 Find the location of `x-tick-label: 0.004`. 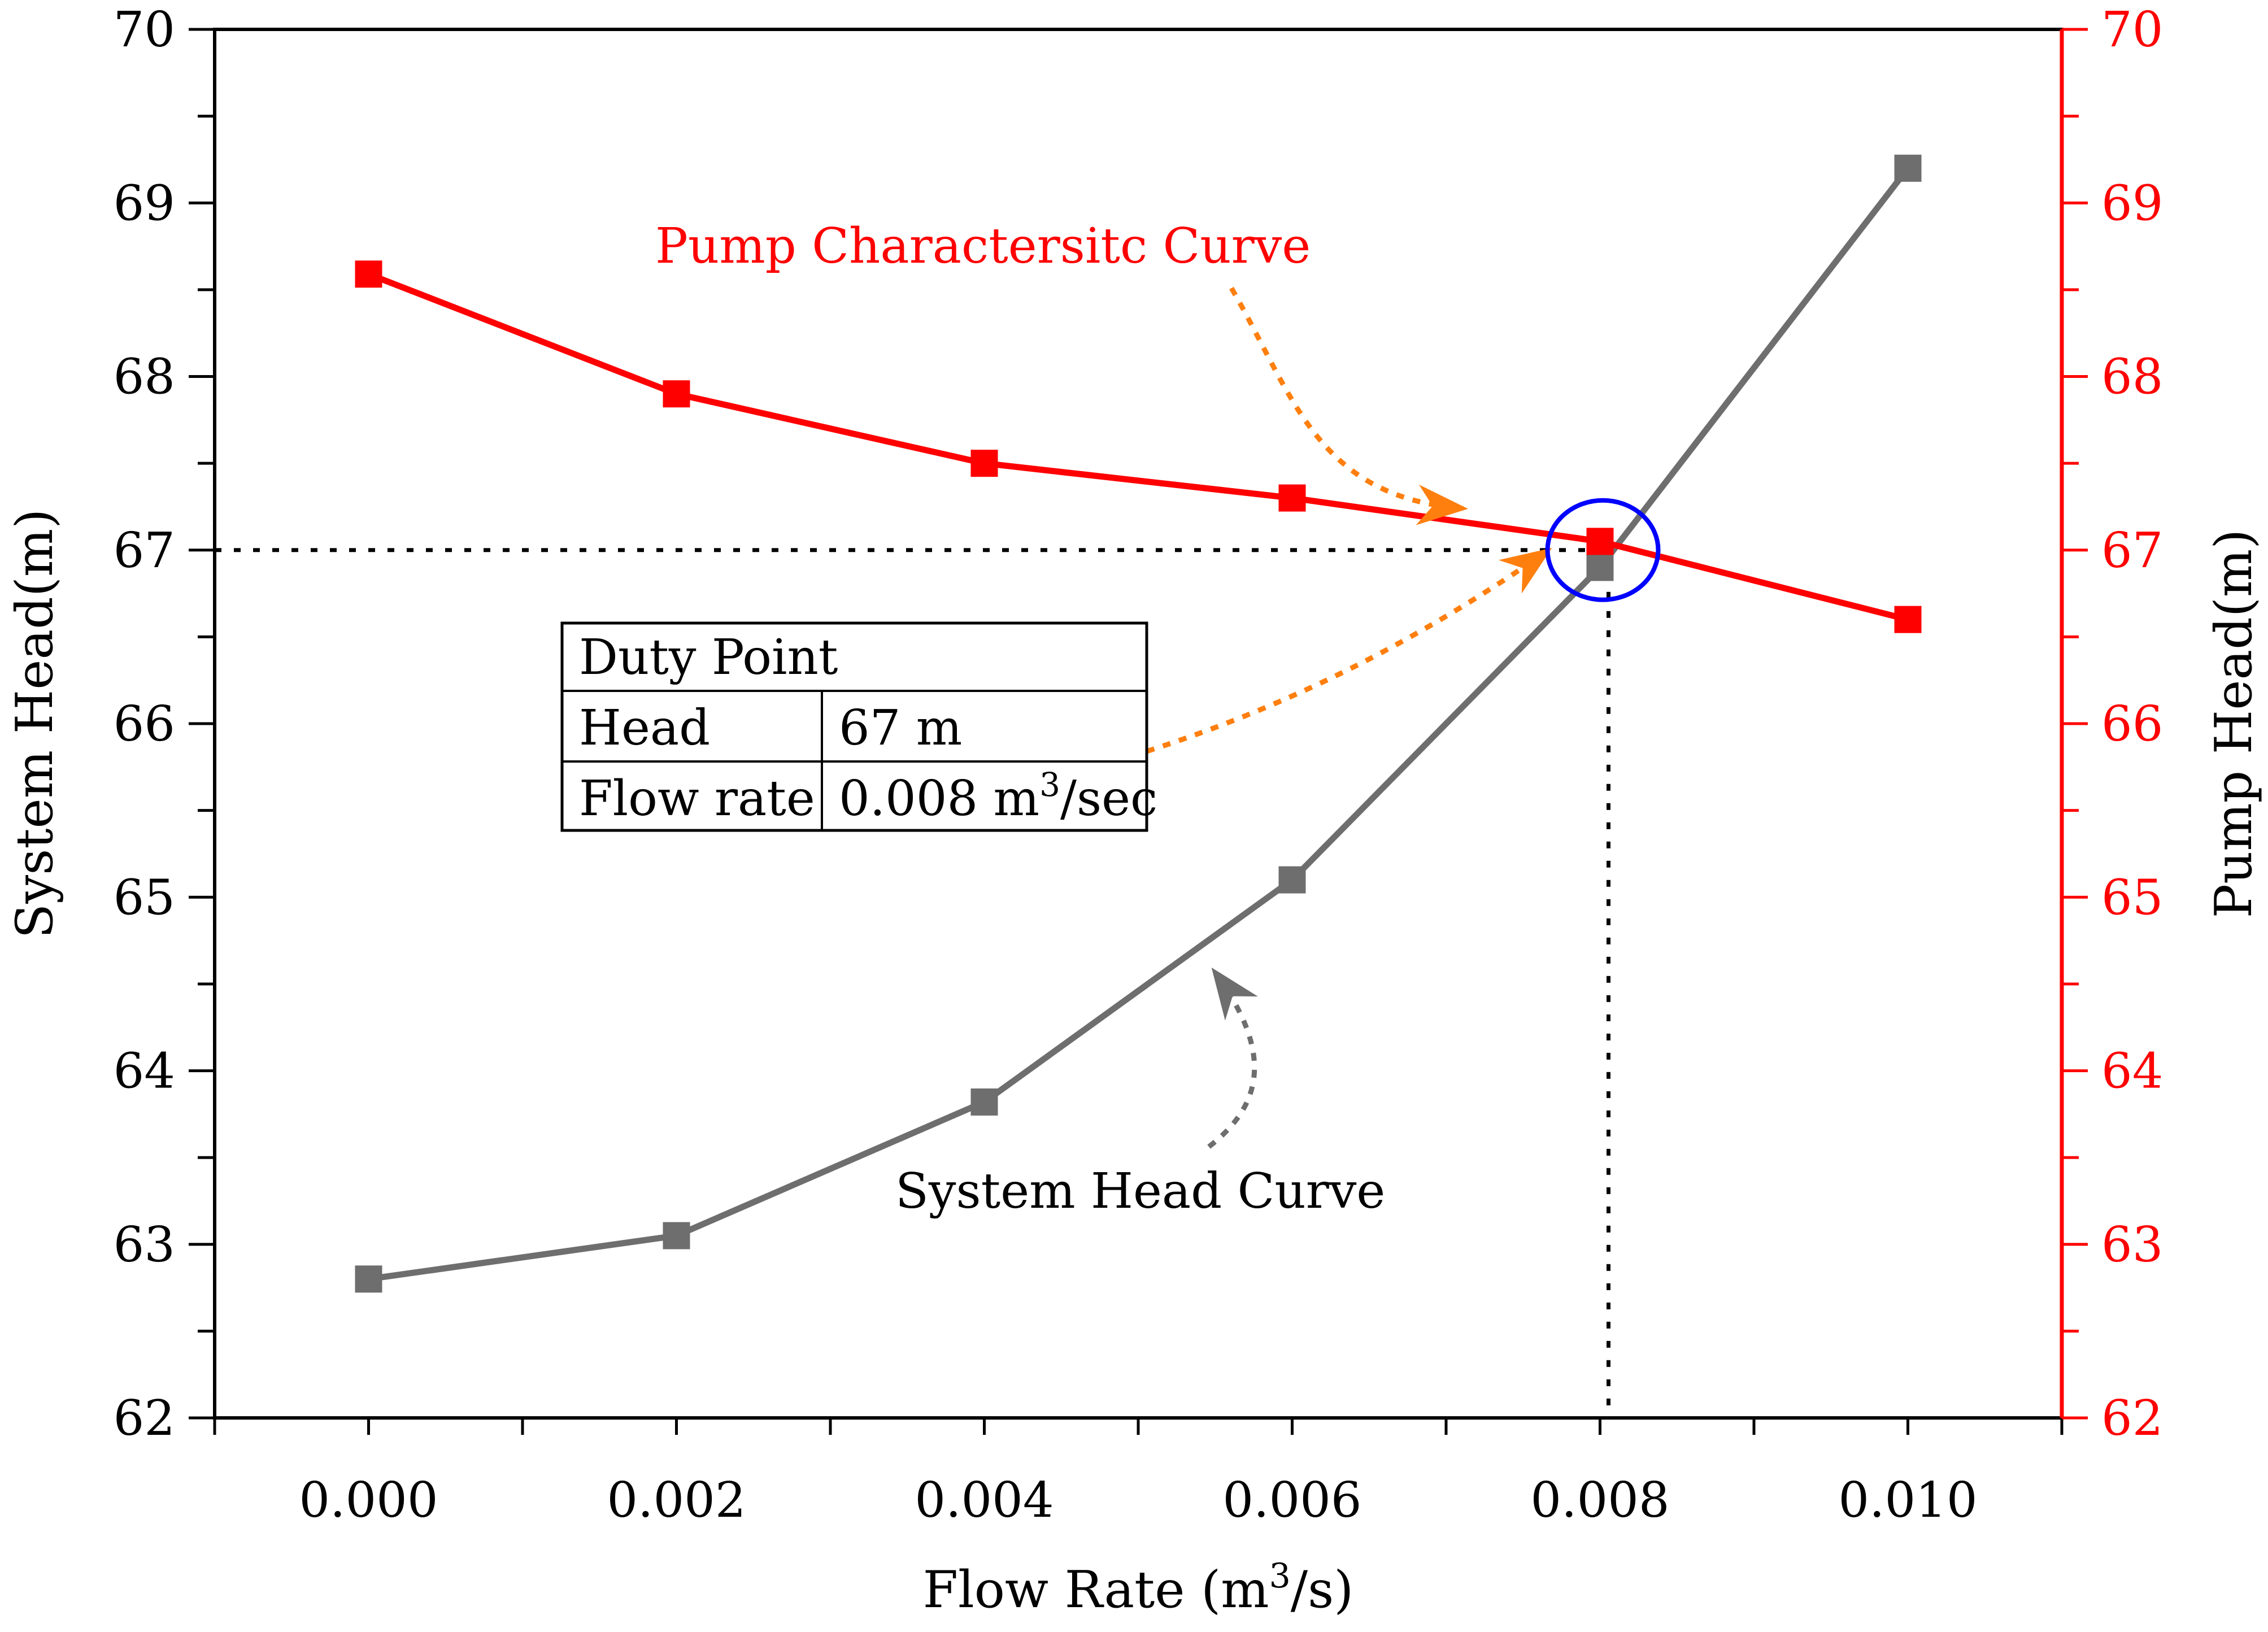

x-tick-label: 0.004 is located at coordinates (984, 1501).